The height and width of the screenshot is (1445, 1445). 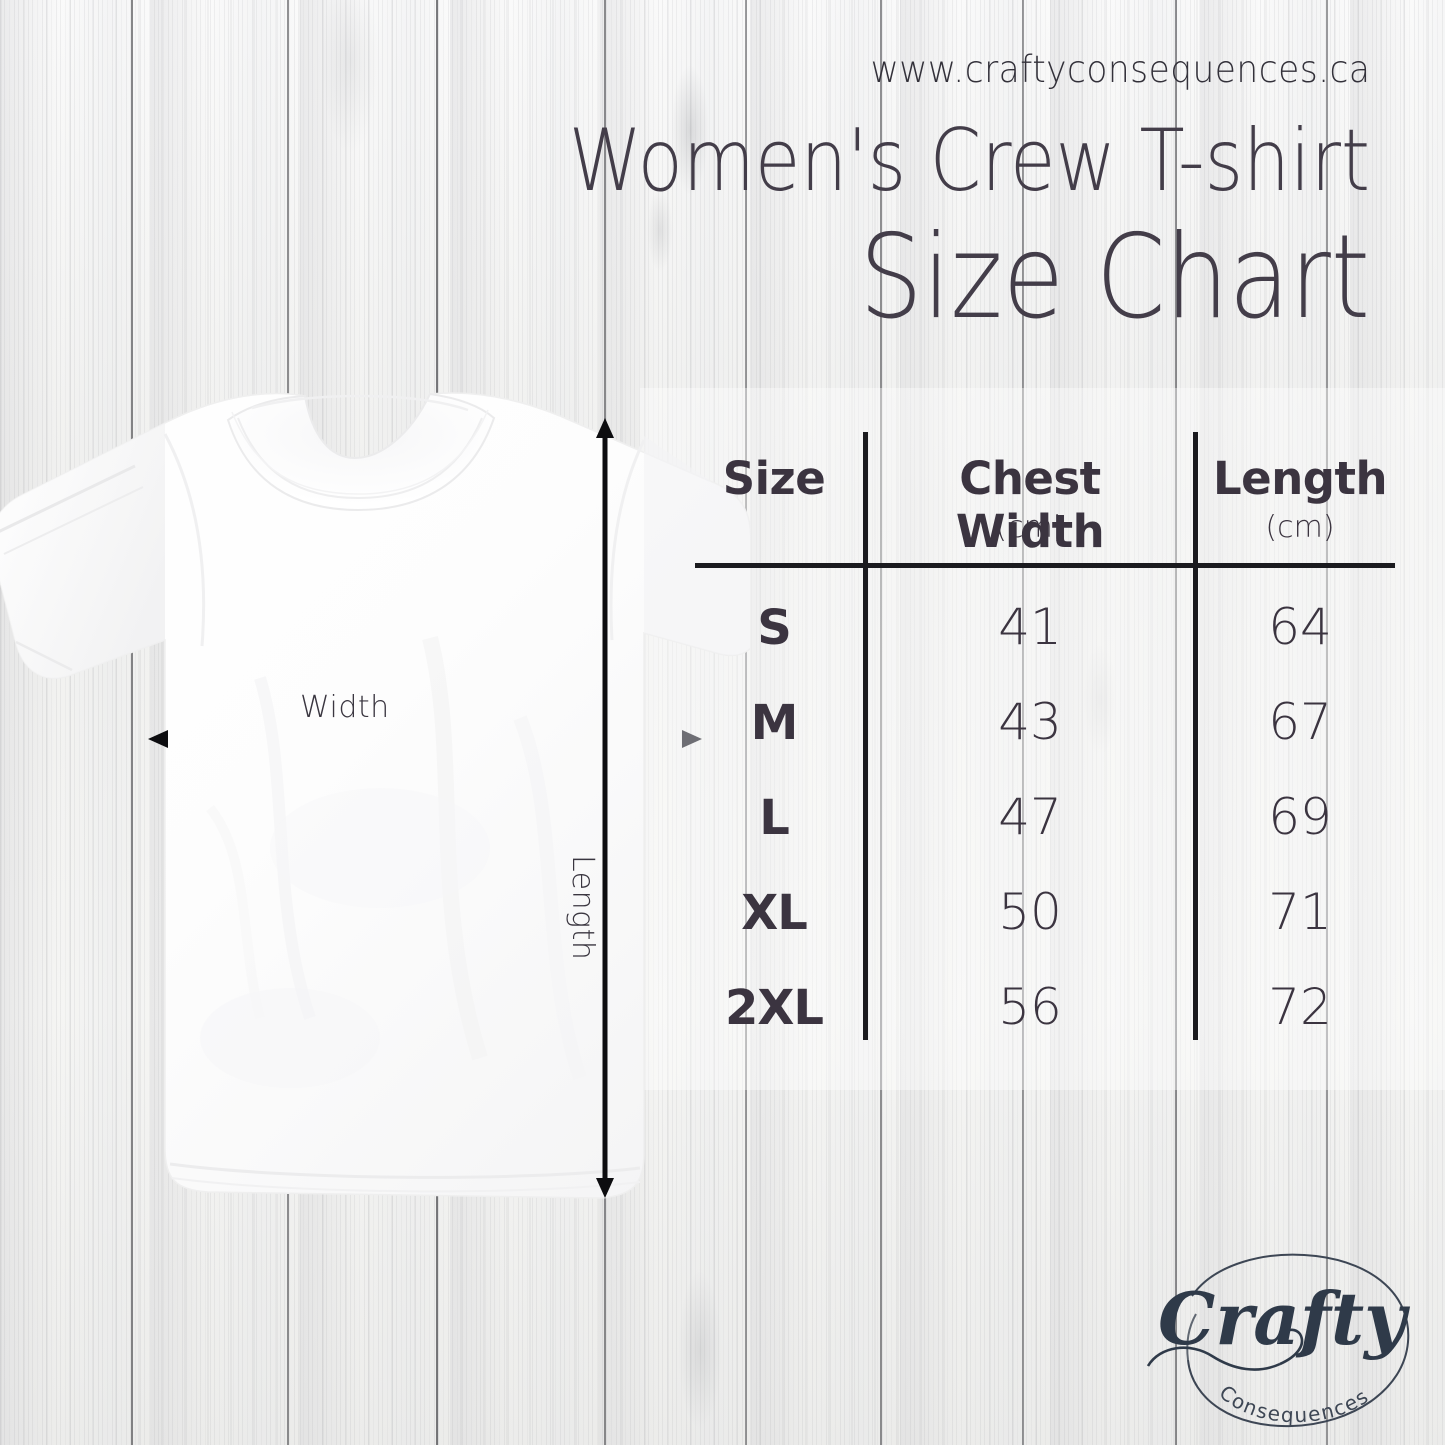 What do you see at coordinates (774, 818) in the screenshot?
I see `table-row: L` at bounding box center [774, 818].